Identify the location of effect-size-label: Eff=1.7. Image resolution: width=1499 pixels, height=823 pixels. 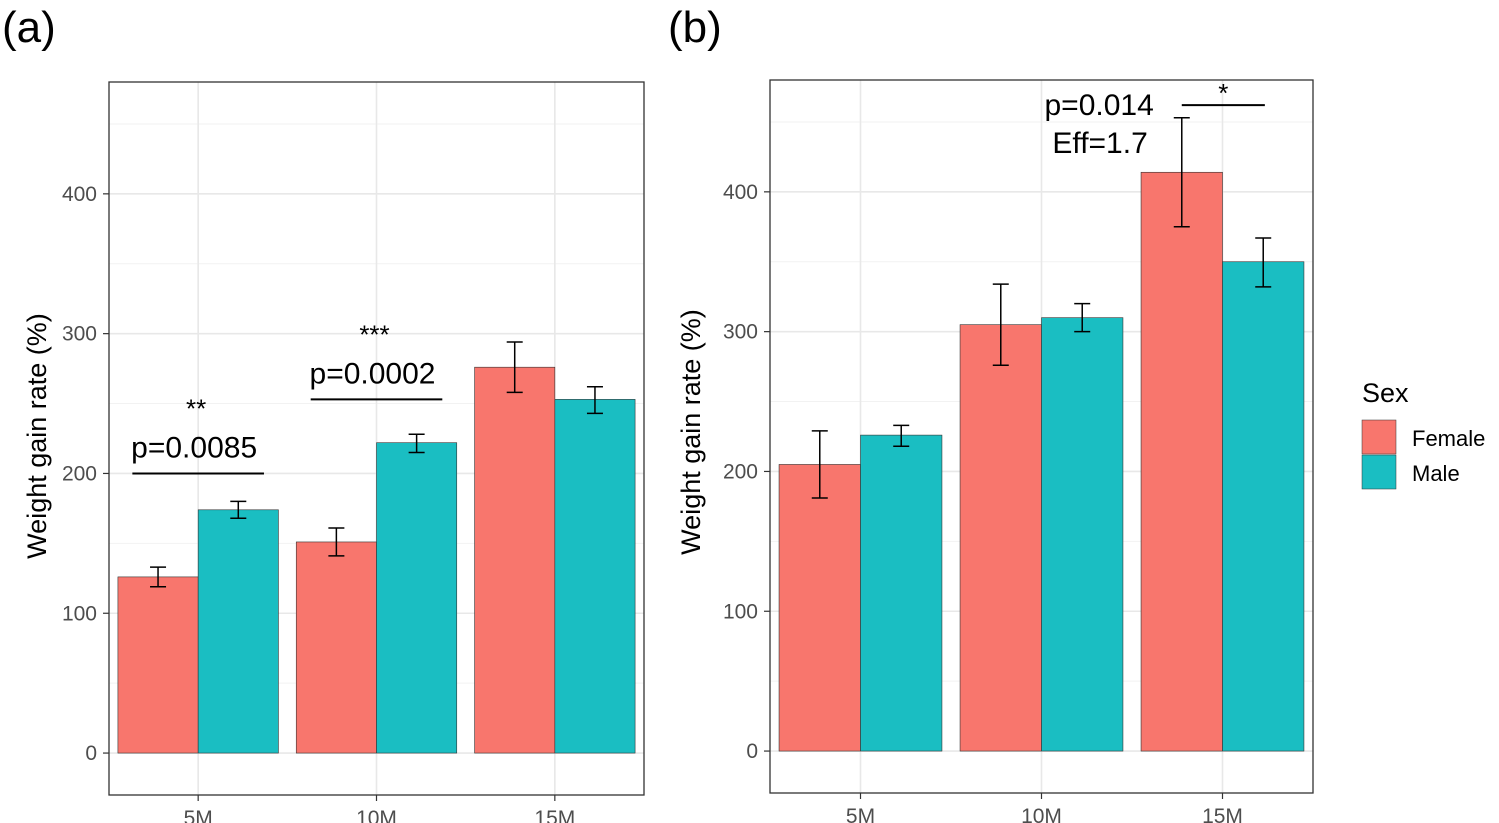
(1099, 143).